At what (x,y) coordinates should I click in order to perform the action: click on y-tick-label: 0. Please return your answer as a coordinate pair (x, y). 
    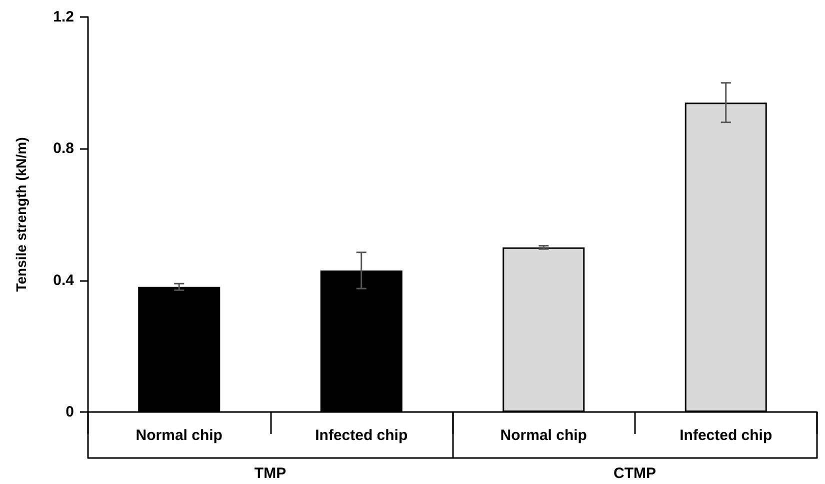
    Looking at the image, I should click on (70, 412).